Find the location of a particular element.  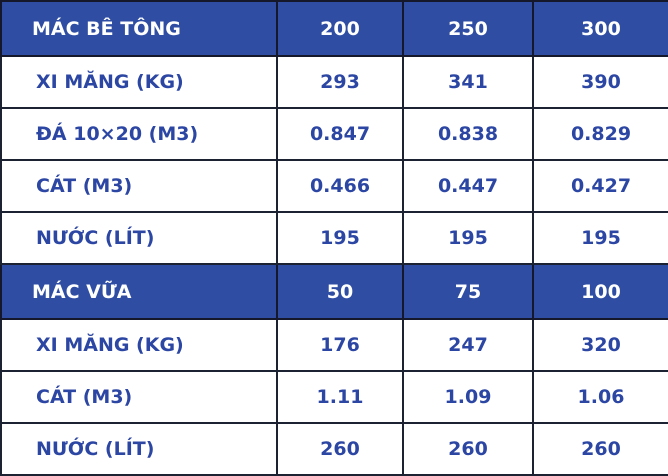

cell-value: 0.829 is located at coordinates (600, 134).